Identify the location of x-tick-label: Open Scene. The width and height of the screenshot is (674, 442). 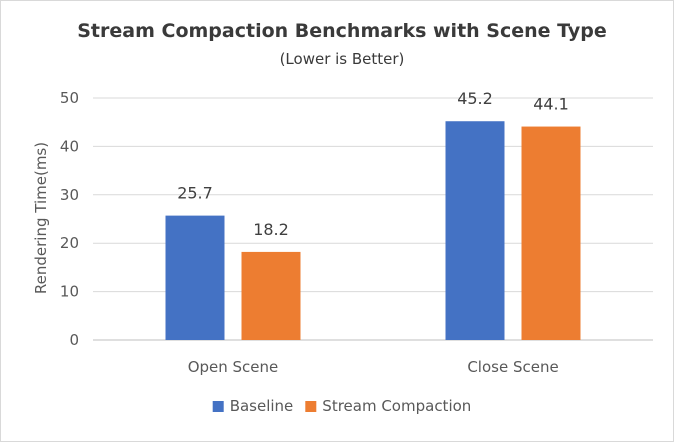
(233, 367).